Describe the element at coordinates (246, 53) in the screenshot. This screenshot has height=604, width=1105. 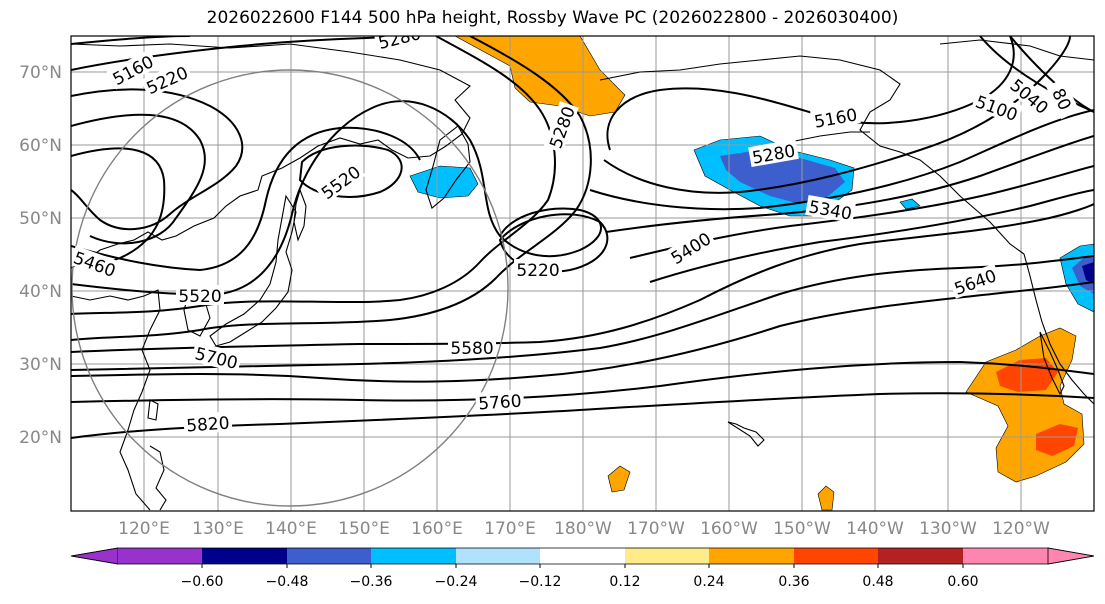
I see `contour-5220-west` at that location.